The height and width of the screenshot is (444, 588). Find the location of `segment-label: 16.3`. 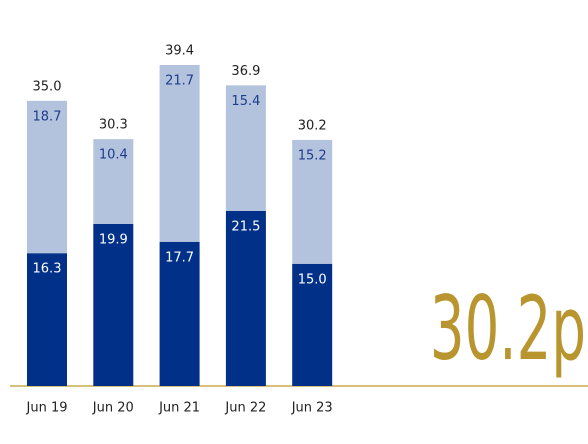

segment-label: 16.3 is located at coordinates (47, 269).